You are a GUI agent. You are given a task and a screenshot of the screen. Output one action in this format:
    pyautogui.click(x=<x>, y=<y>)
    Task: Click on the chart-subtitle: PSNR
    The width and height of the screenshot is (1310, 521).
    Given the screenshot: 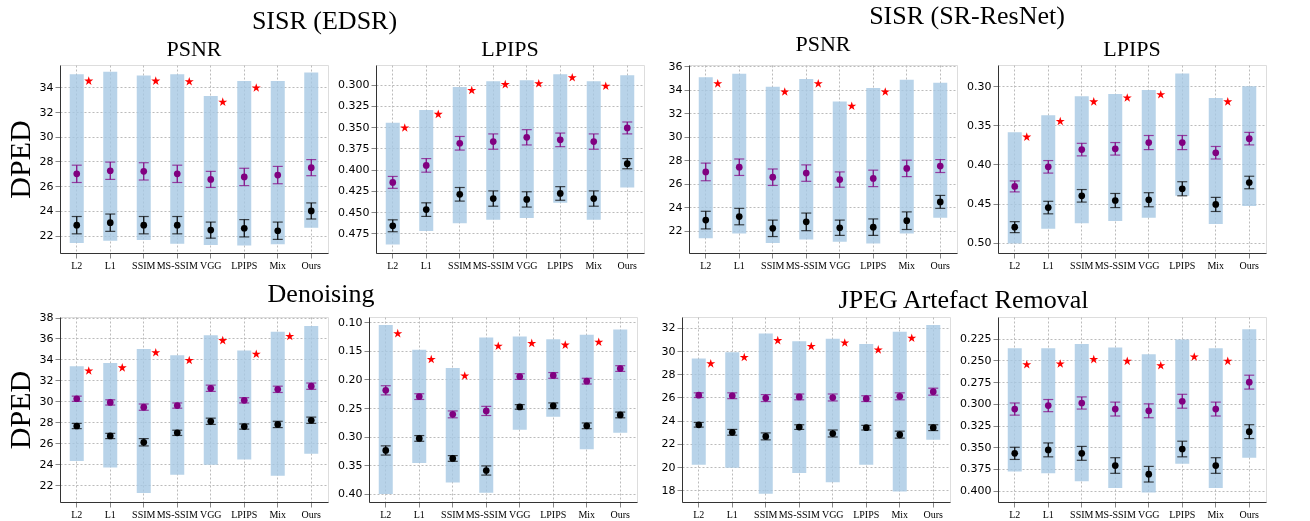 What is the action you would take?
    pyautogui.click(x=823, y=44)
    